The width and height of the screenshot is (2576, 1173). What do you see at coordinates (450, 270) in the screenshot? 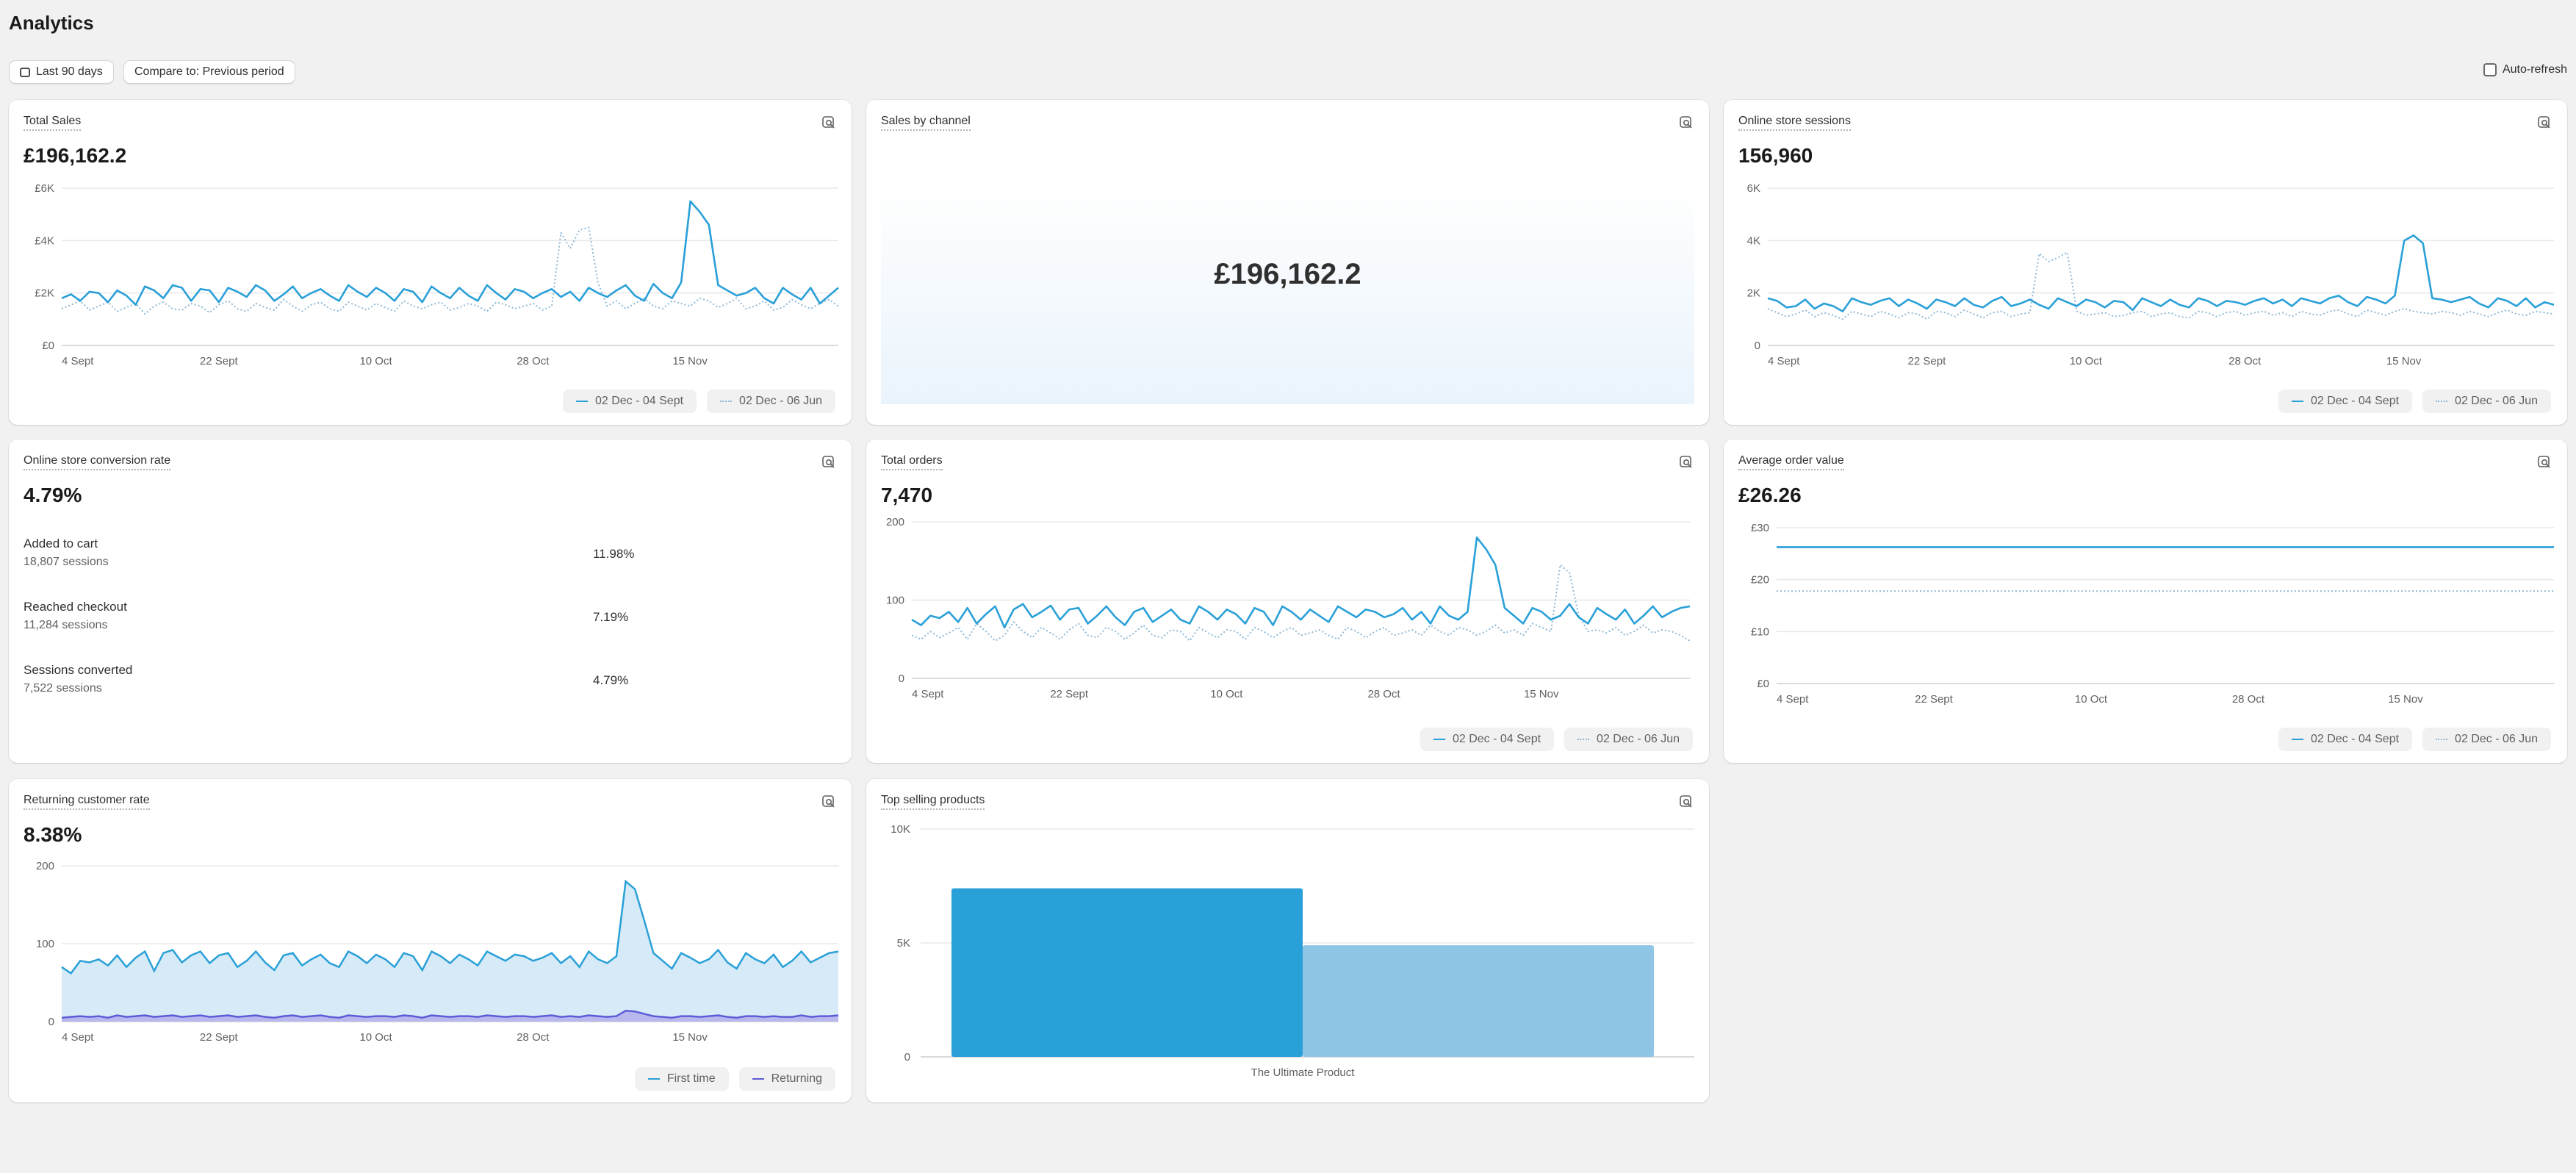
I see `comparison-series-line` at bounding box center [450, 270].